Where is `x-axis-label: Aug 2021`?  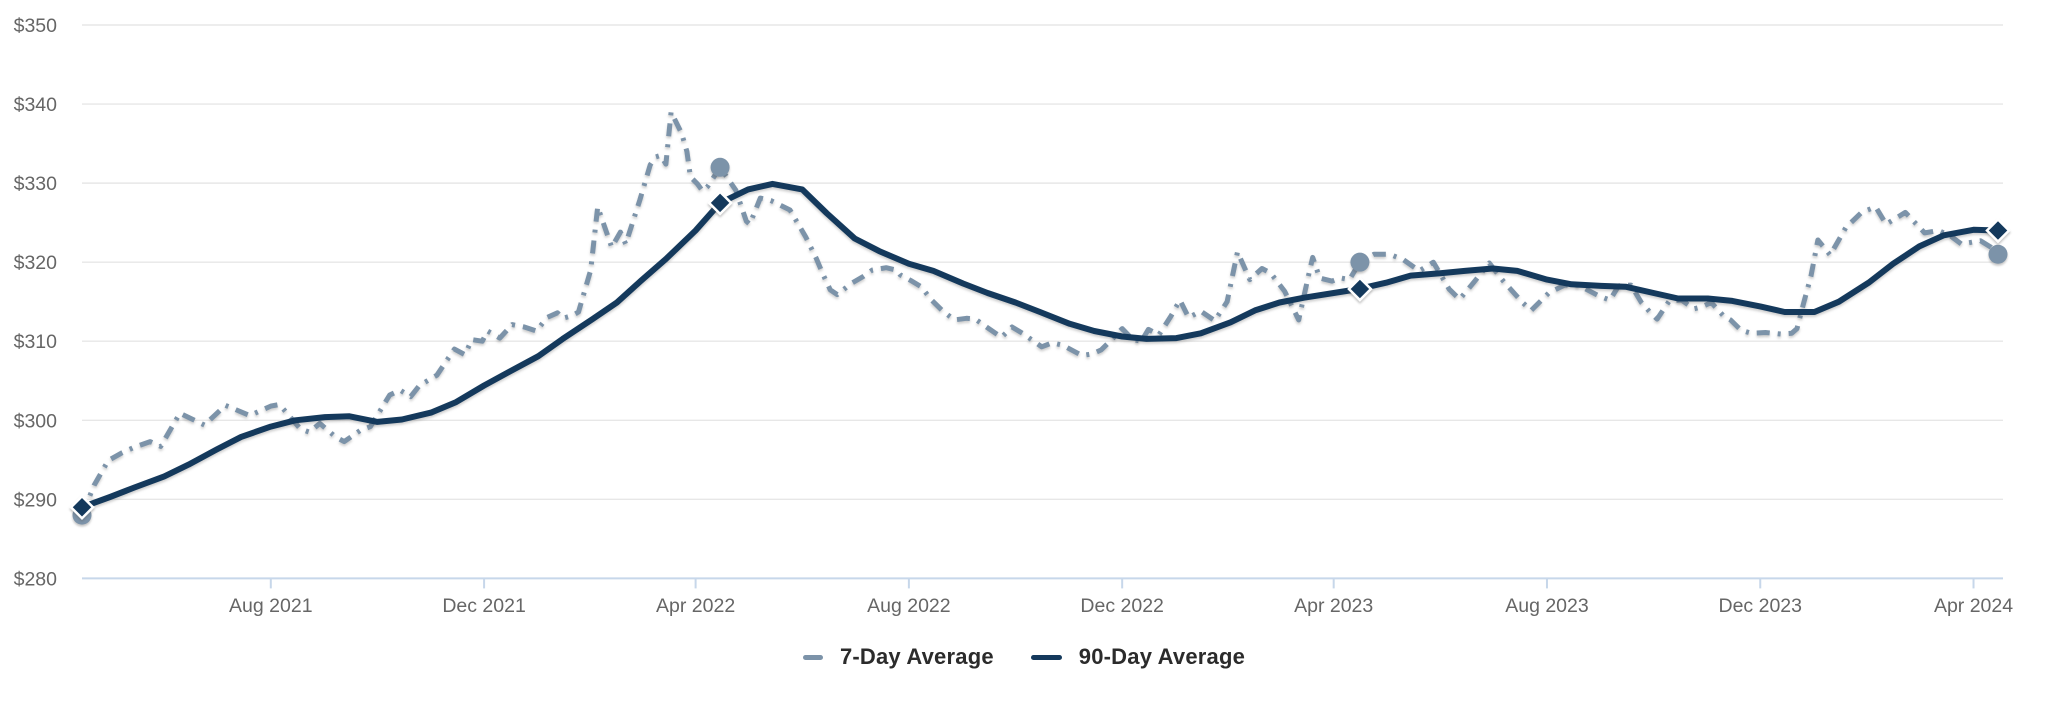
x-axis-label: Aug 2021 is located at coordinates (271, 606).